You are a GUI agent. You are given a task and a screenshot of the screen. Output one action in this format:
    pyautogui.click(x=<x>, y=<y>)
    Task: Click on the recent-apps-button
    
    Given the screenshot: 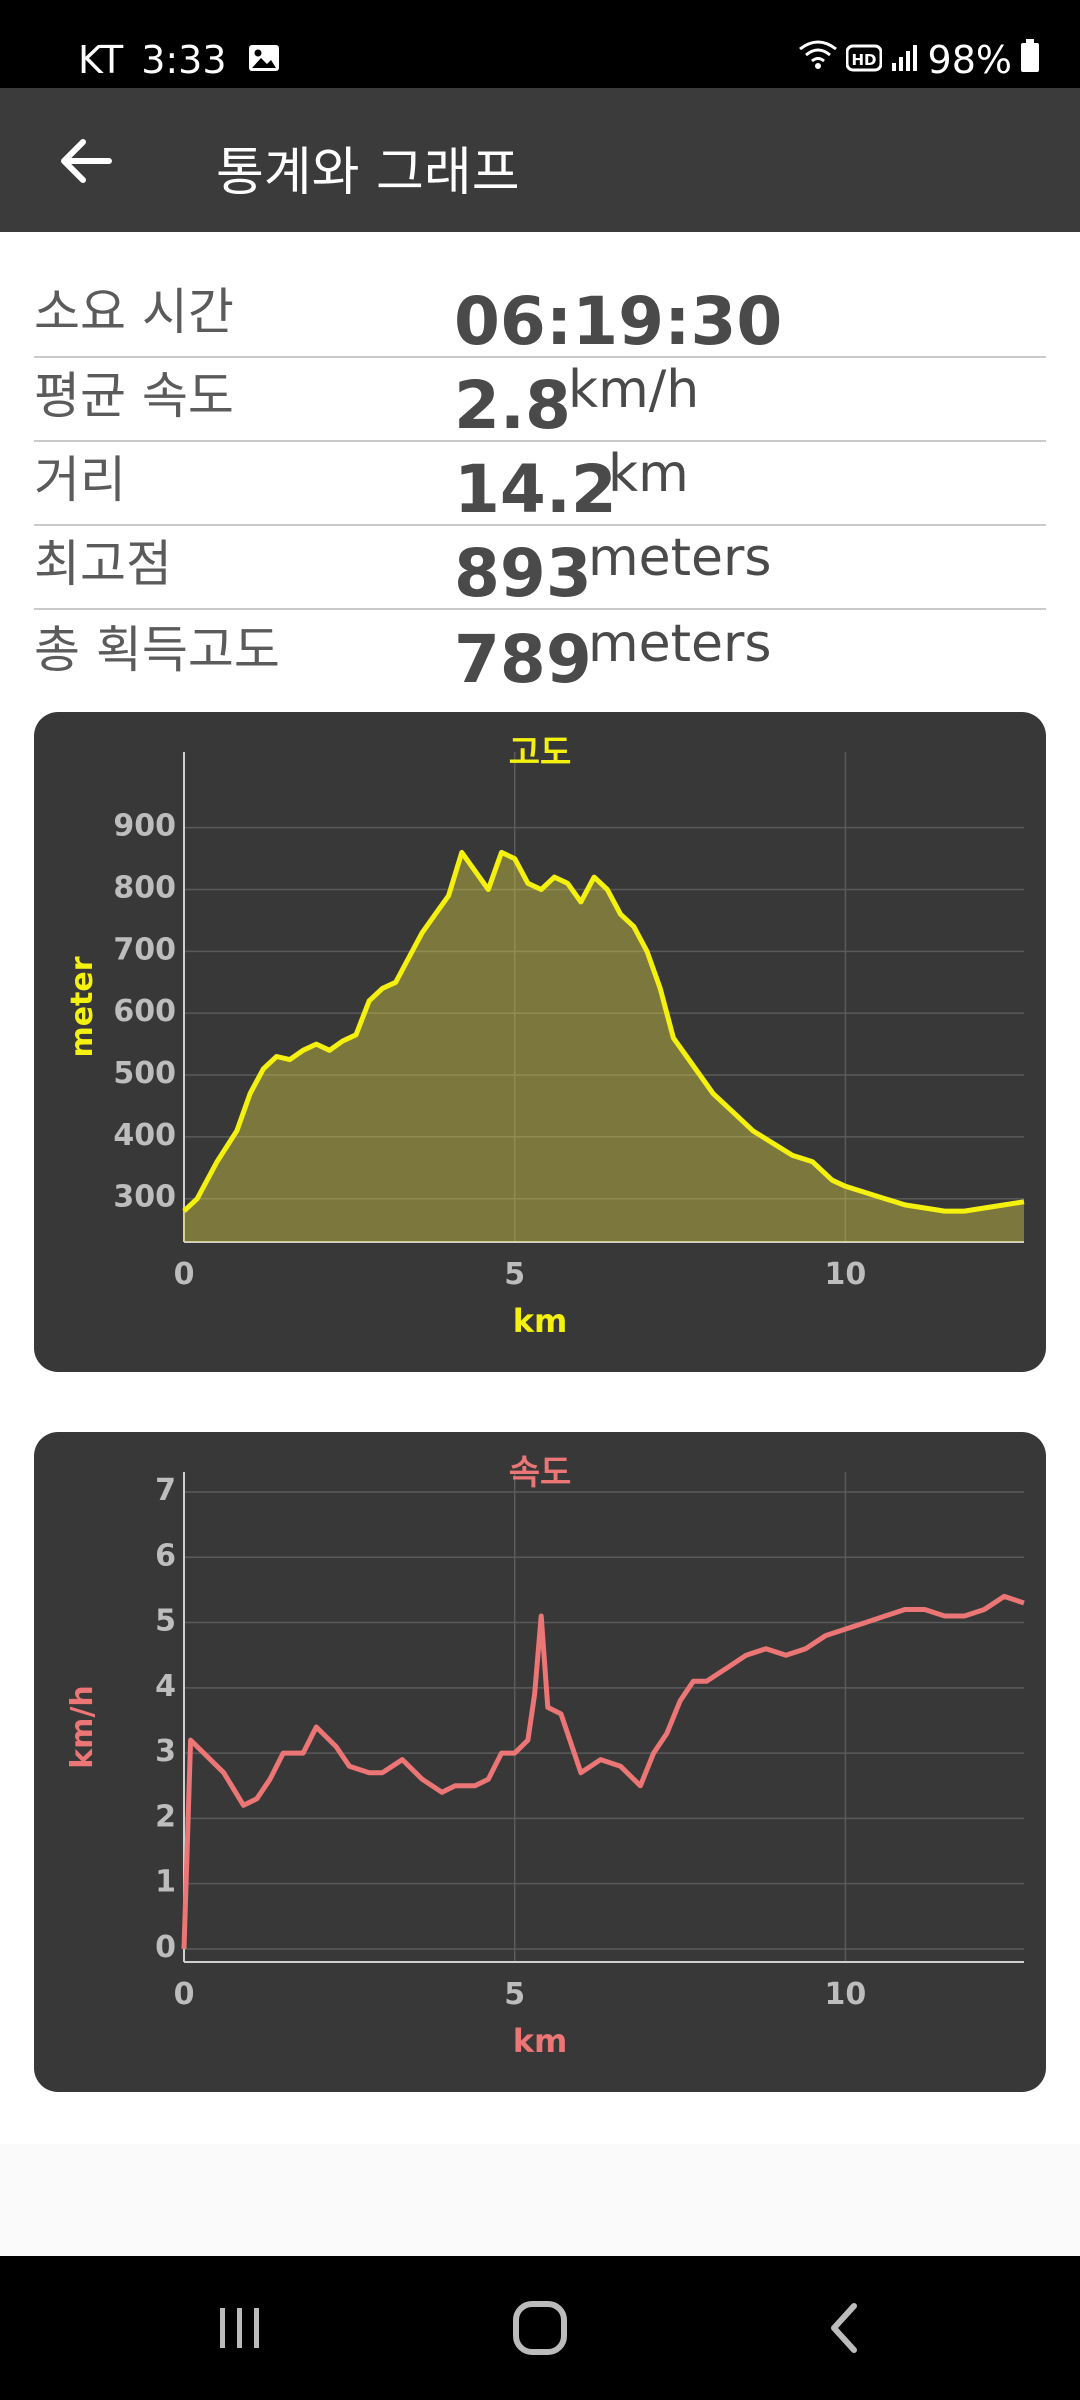 What is the action you would take?
    pyautogui.click(x=240, y=2328)
    